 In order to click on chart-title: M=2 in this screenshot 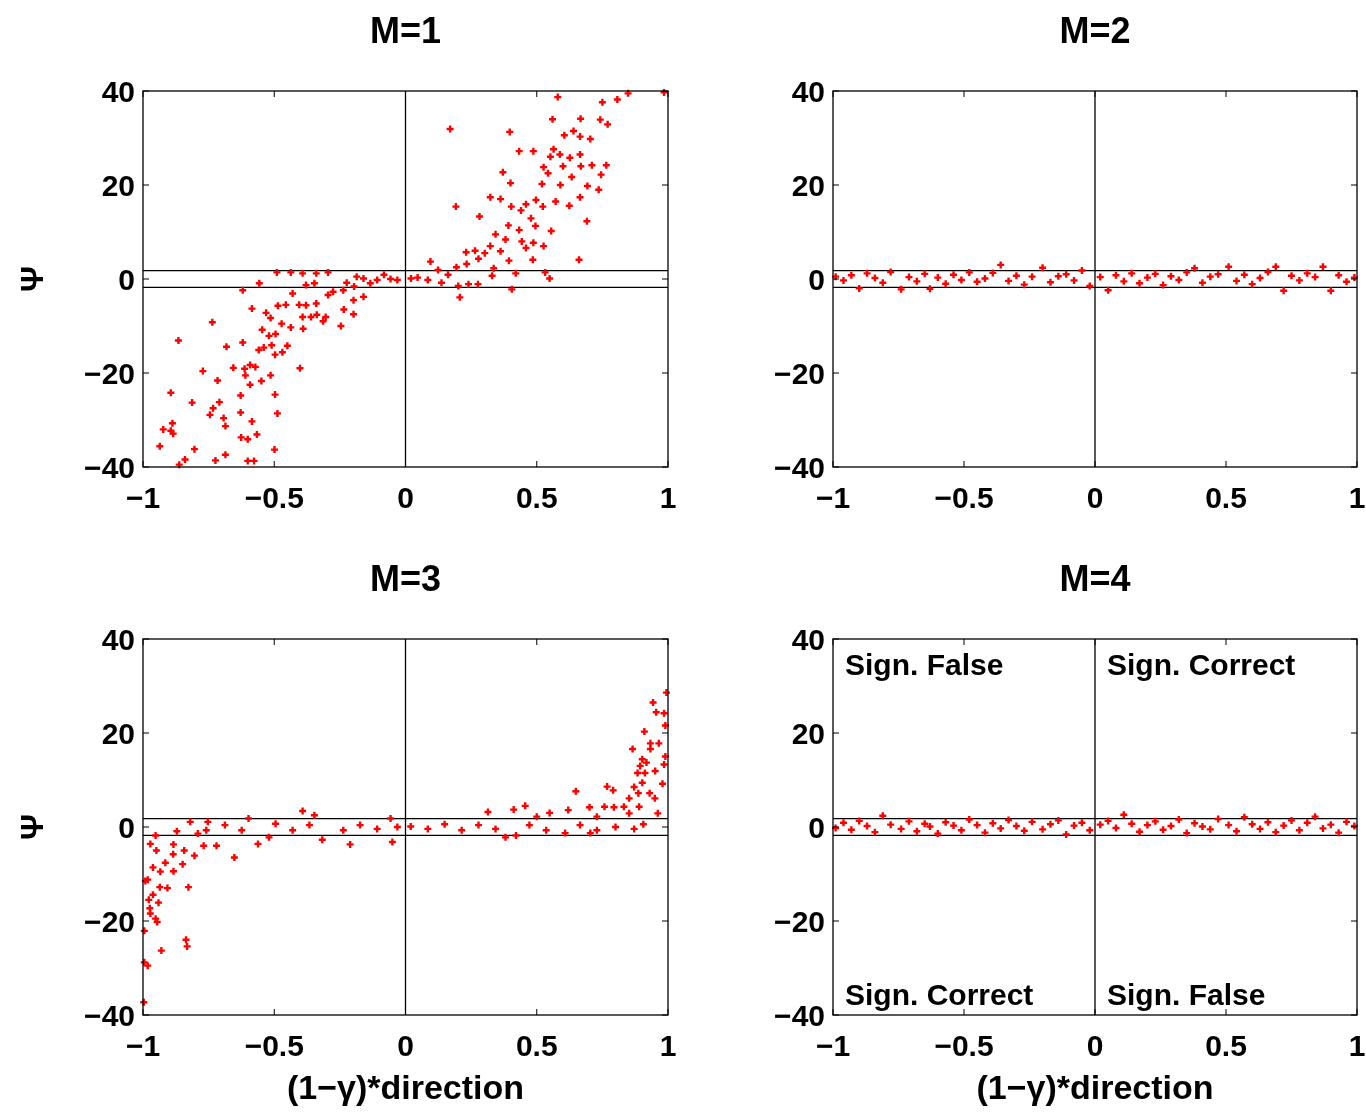, I will do `click(1095, 30)`.